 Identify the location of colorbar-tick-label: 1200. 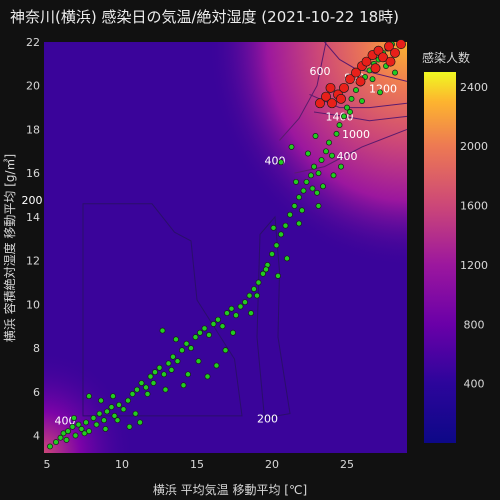
(474, 265).